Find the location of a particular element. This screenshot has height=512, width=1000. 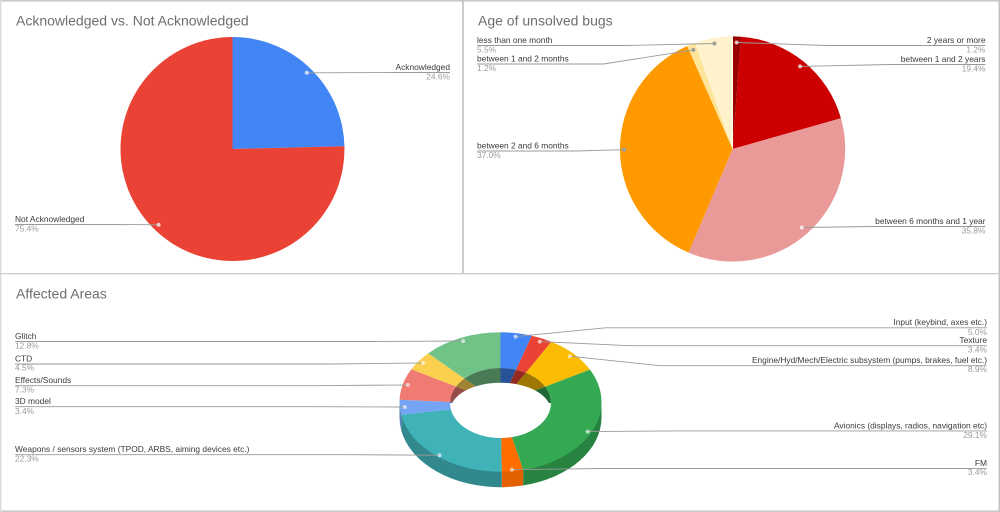

svg-text: between 1 and 2 months is located at coordinates (523, 59).